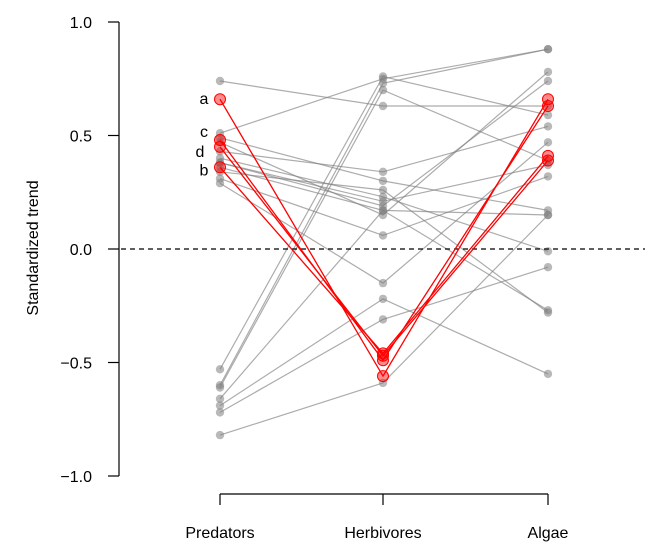 Image resolution: width=647 pixels, height=546 pixels. I want to click on y-tick-label: 0.5, so click(81, 137).